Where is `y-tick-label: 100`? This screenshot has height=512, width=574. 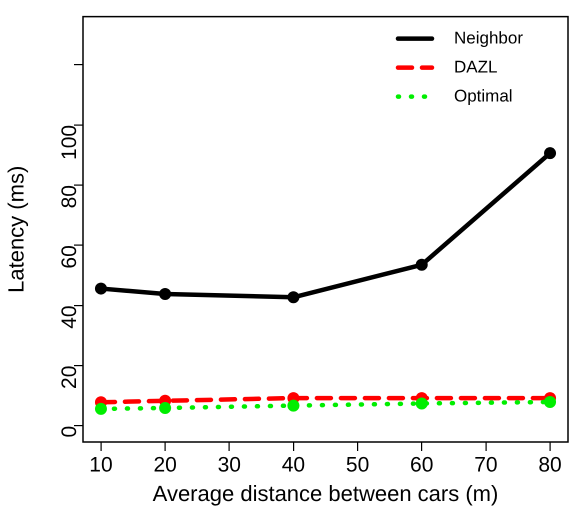 y-tick-label: 100 is located at coordinates (69, 142).